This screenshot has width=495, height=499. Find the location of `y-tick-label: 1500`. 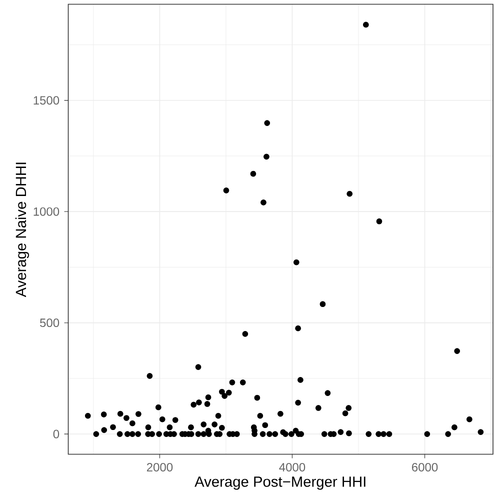

y-tick-label: 1500 is located at coordinates (47, 100).